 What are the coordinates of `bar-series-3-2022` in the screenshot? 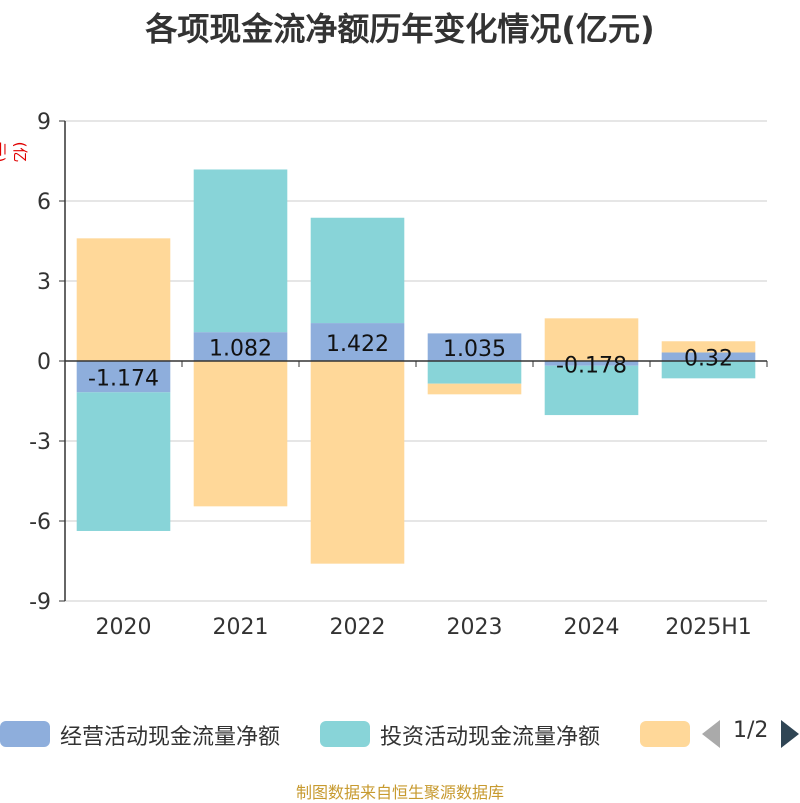 It's located at (357, 462).